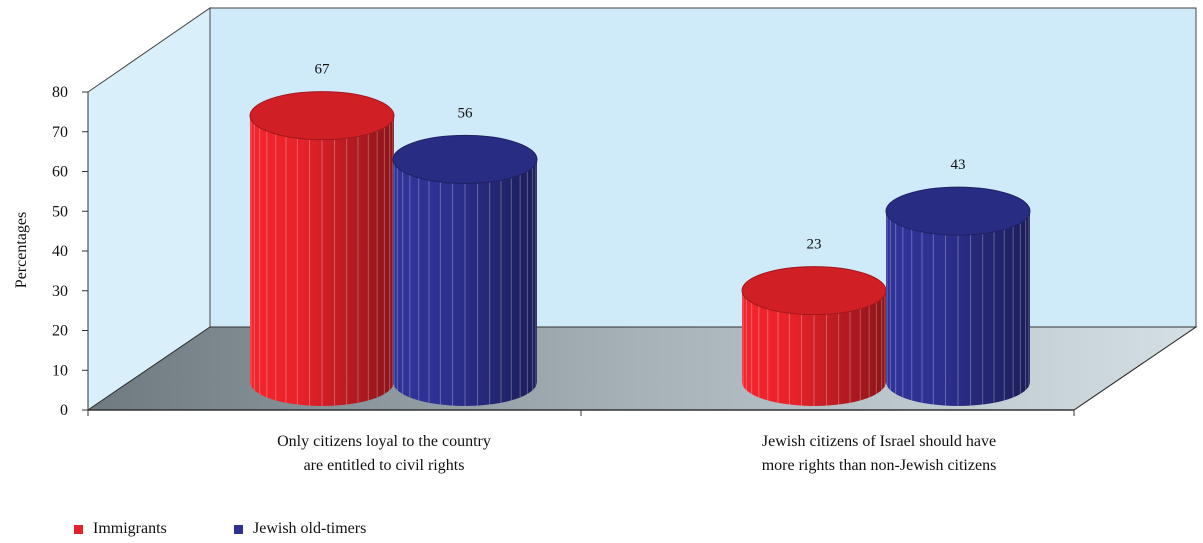 This screenshot has height=543, width=1203. I want to click on y-tick-label: 0, so click(64, 410).